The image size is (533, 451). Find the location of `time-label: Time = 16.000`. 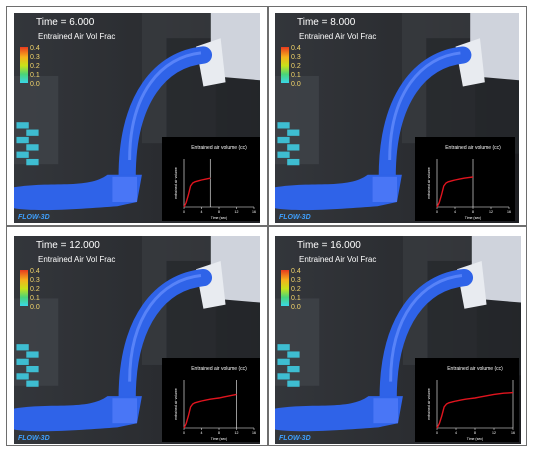

time-label: Time = 16.000 is located at coordinates (329, 245).